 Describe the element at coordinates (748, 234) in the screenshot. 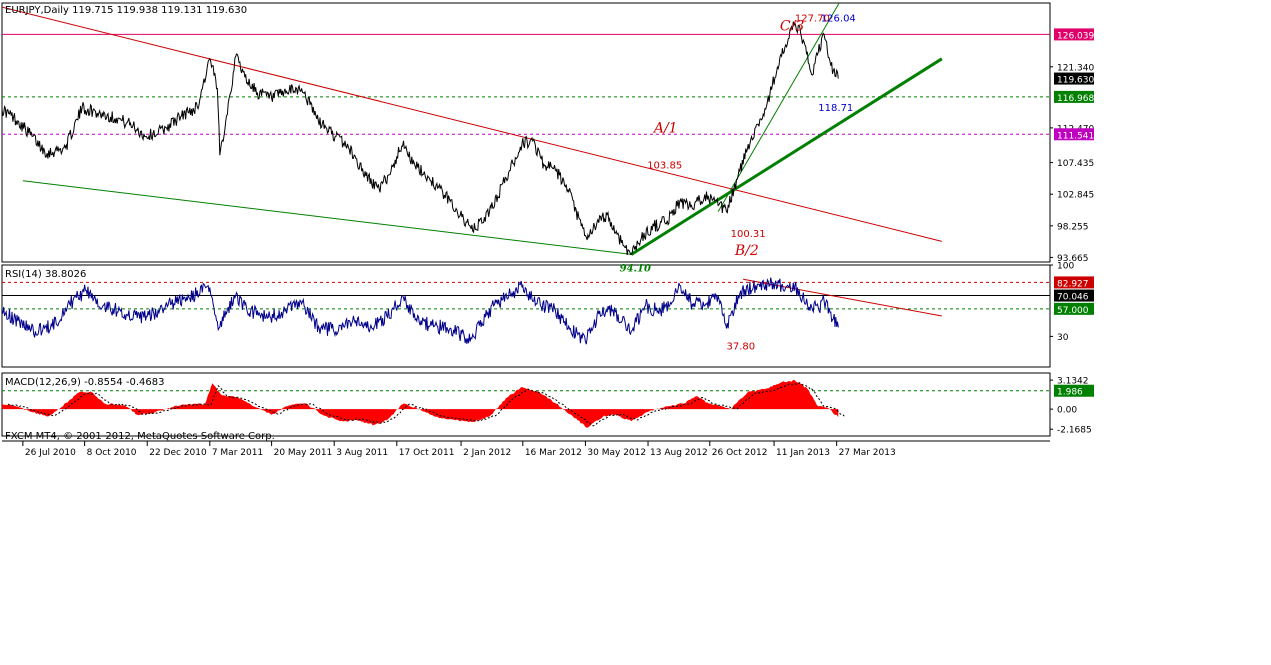

I see `chart-annotation: 100.31` at that location.